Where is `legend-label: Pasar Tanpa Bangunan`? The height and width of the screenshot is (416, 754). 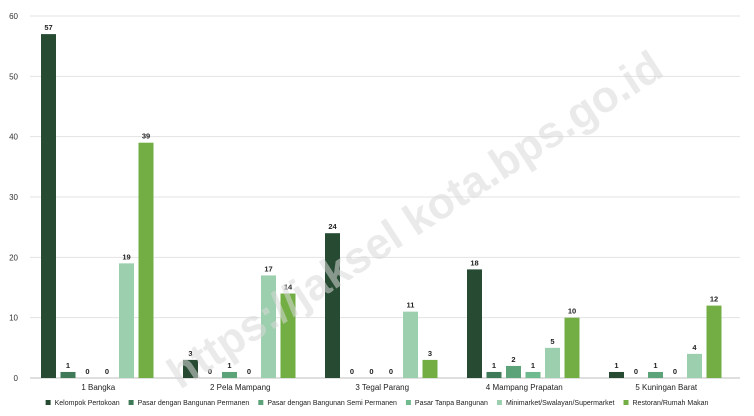
legend-label: Pasar Tanpa Bangunan is located at coordinates (451, 403).